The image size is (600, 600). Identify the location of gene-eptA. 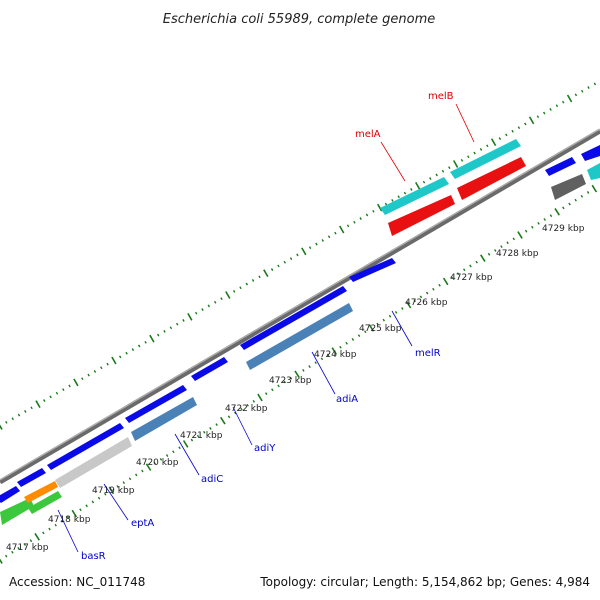
(93, 462).